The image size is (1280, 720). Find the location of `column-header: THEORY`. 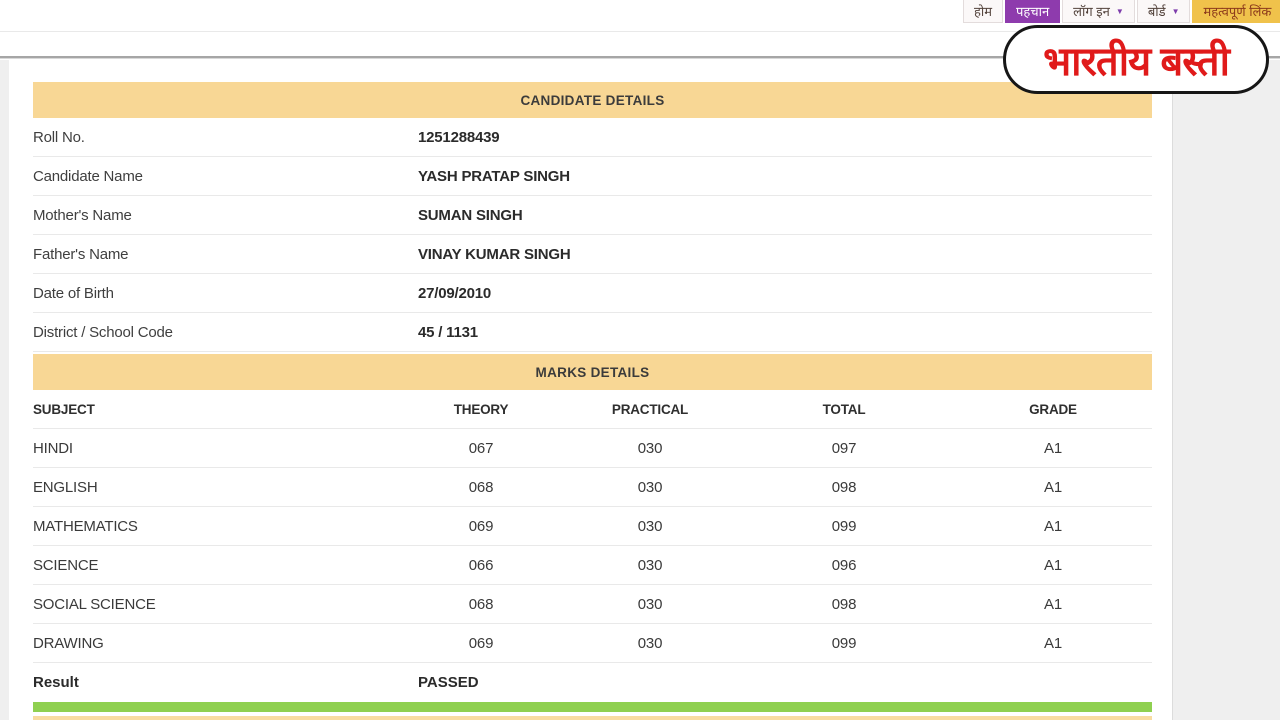

column-header: THEORY is located at coordinates (481, 409).